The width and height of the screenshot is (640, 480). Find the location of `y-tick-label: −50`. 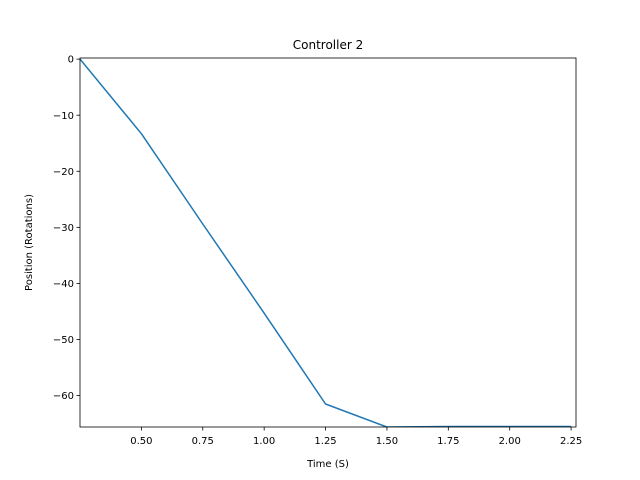

y-tick-label: −50 is located at coordinates (63, 340).